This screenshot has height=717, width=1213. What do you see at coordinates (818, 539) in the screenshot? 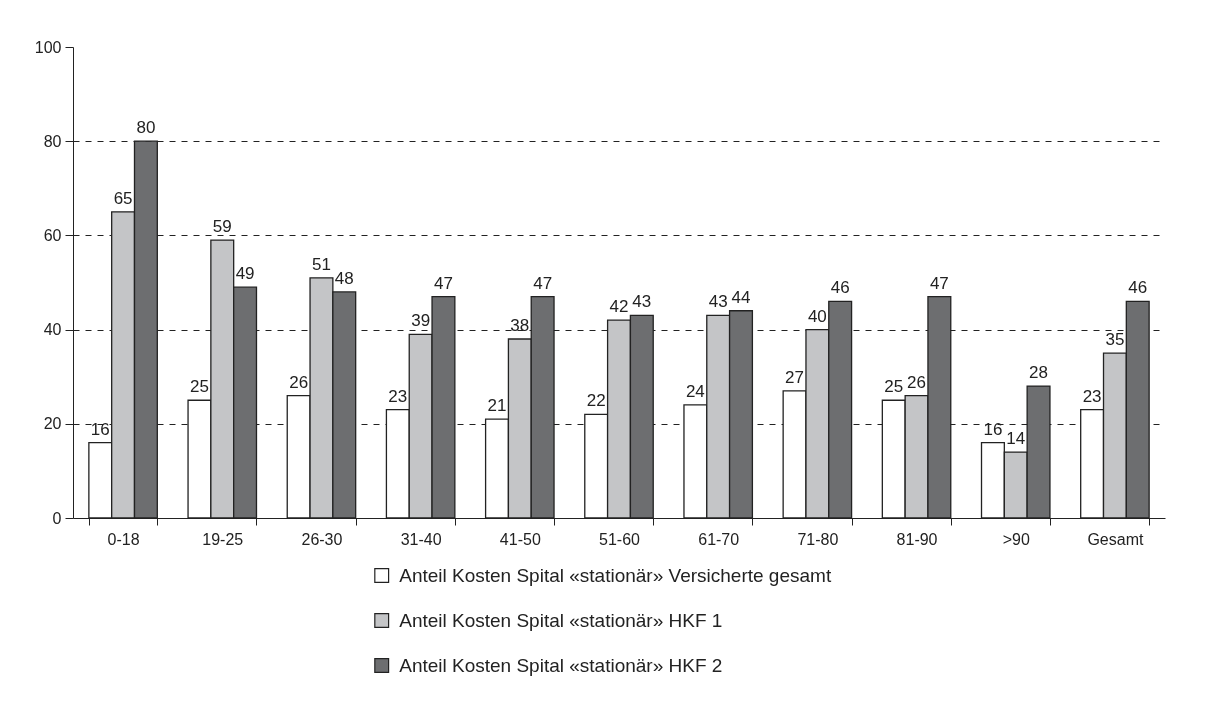
I see `x-tick-label: 71-80` at bounding box center [818, 539].